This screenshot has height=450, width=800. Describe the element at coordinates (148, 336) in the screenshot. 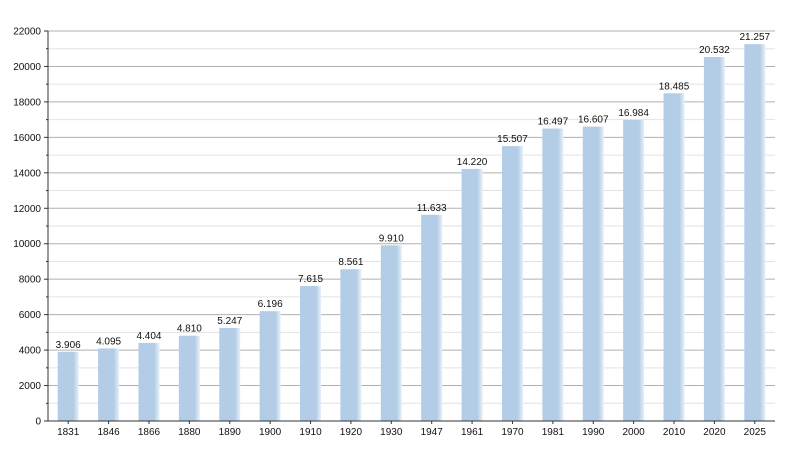

I see `data-label: 4.404` at that location.